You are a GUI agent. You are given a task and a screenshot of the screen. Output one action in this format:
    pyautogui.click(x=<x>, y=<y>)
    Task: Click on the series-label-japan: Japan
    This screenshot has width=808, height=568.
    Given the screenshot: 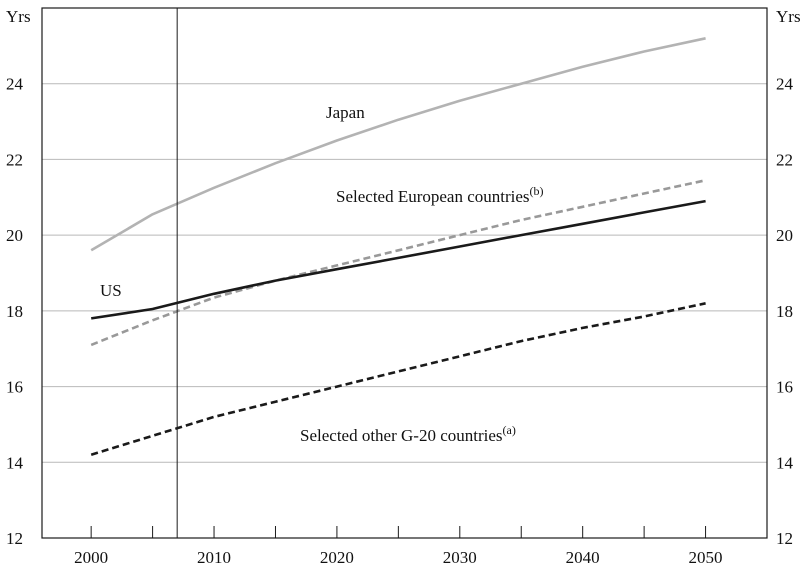 What is the action you would take?
    pyautogui.click(x=345, y=112)
    